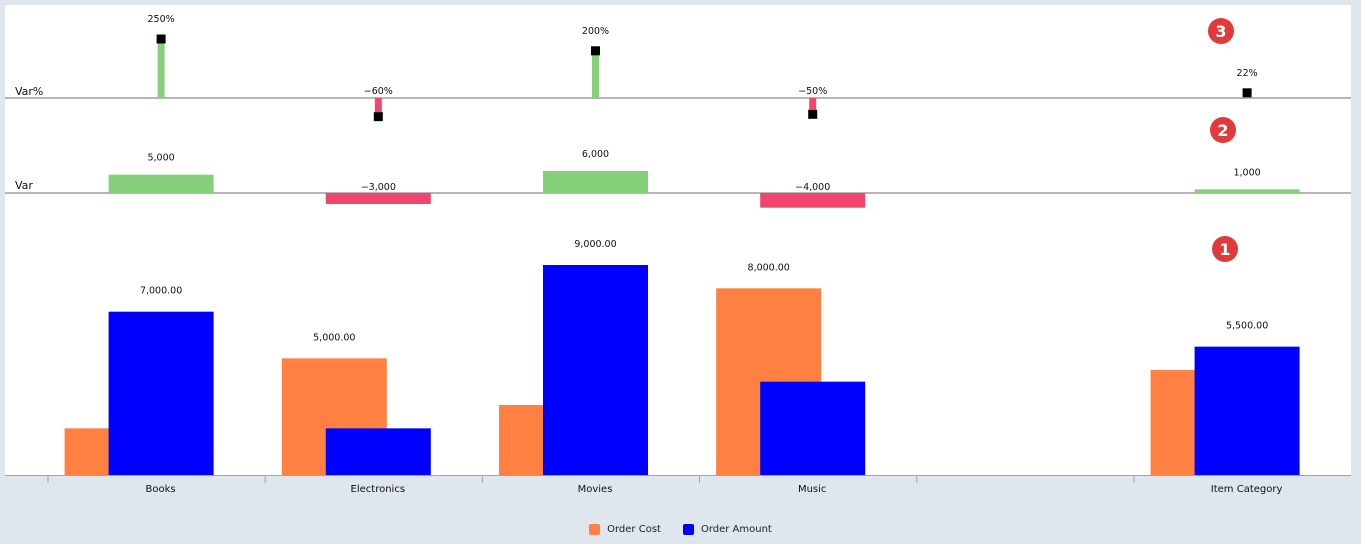 Image resolution: width=1361 pixels, height=544 pixels. Describe the element at coordinates (595, 154) in the screenshot. I see `var-label-movies: 6,000` at that location.